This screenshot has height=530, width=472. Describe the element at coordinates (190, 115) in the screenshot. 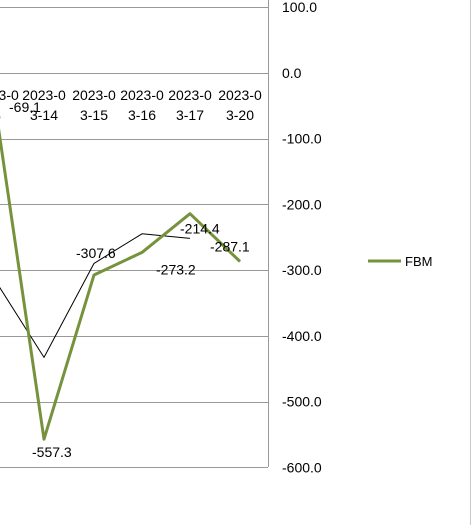

I see `x-tick-label-line2: 3-17` at that location.